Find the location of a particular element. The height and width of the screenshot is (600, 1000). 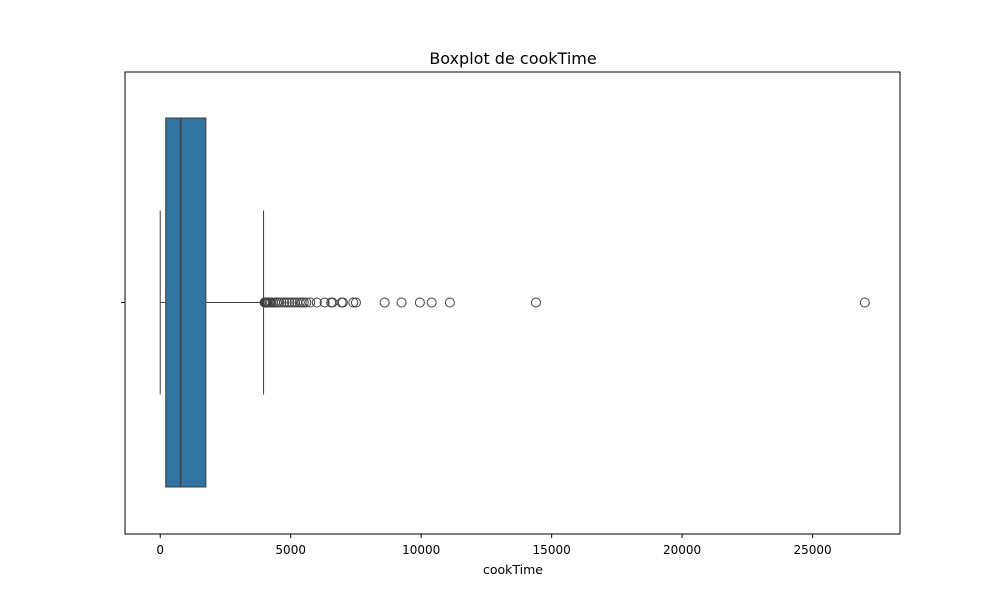

x-tick-label: 15000 is located at coordinates (552, 550).